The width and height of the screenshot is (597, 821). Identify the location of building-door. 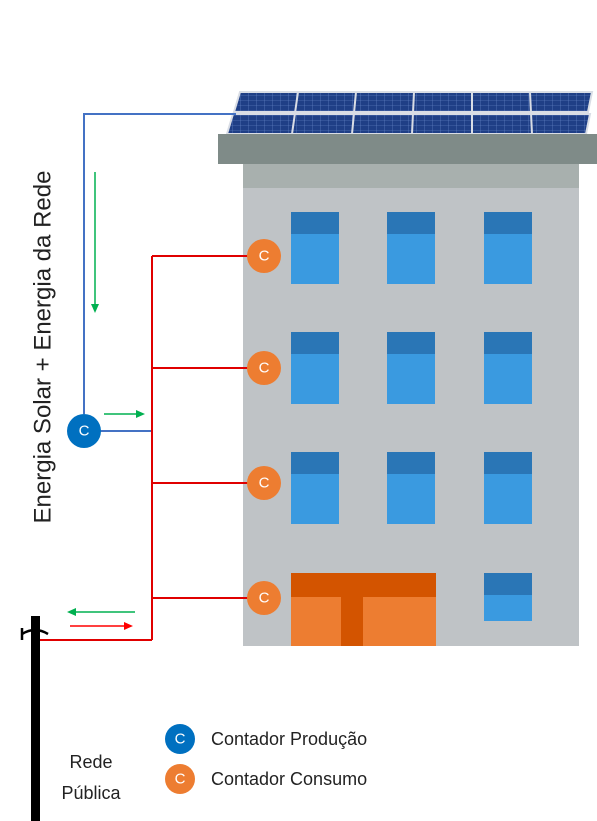
(363, 609).